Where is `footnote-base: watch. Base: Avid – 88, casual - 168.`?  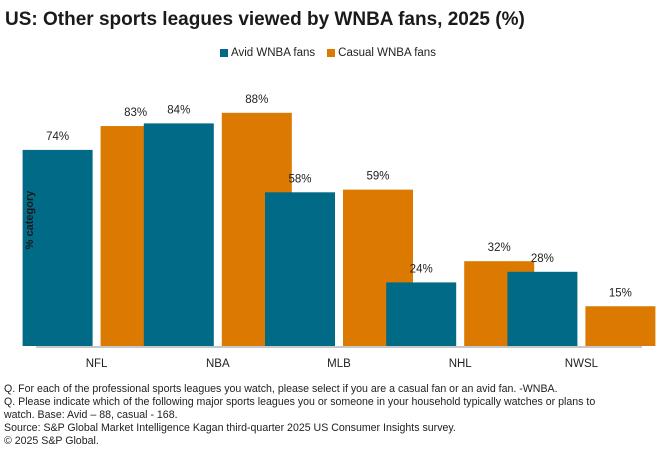
footnote-base: watch. Base: Avid – 88, casual - 168. is located at coordinates (91, 415).